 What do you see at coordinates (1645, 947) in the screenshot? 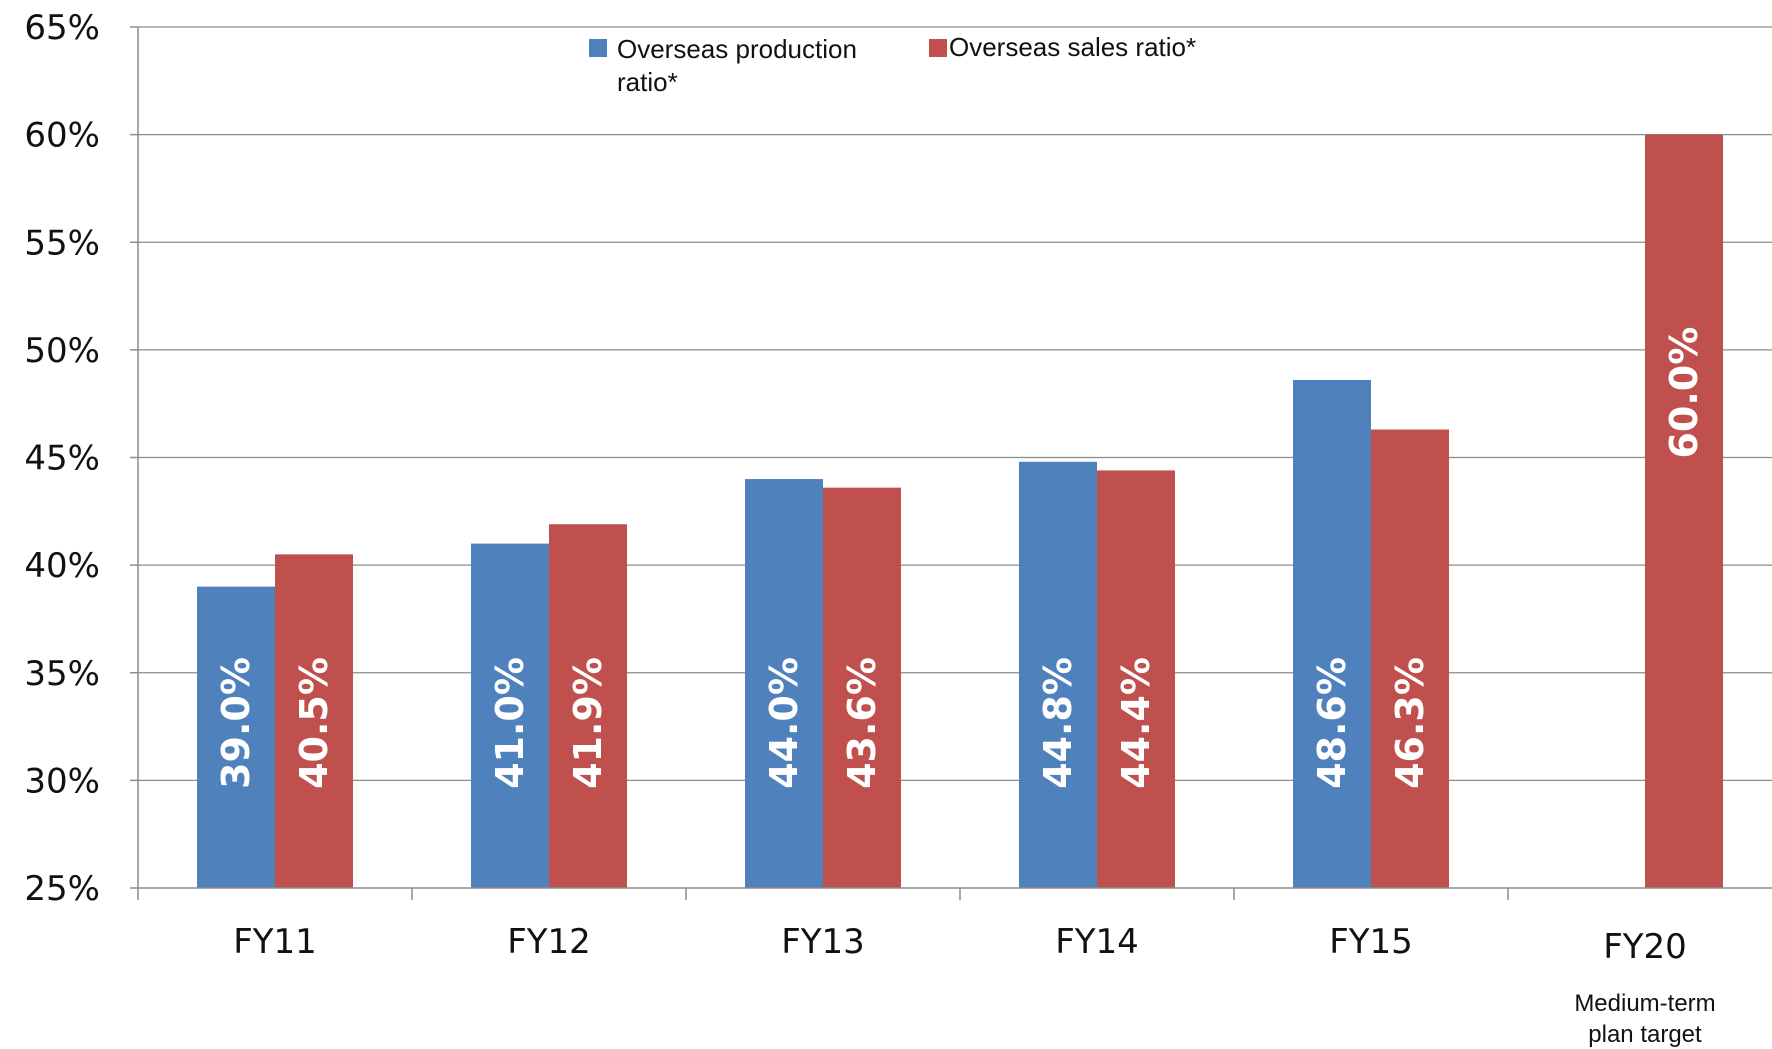
I see `x-category-label: FY20` at bounding box center [1645, 947].